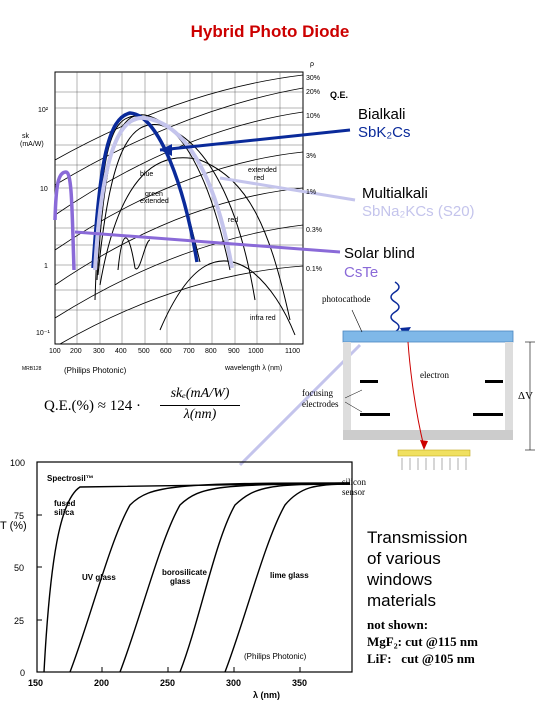  Describe the element at coordinates (154, 201) in the screenshot. I see `curve-label-extended: extended` at that location.